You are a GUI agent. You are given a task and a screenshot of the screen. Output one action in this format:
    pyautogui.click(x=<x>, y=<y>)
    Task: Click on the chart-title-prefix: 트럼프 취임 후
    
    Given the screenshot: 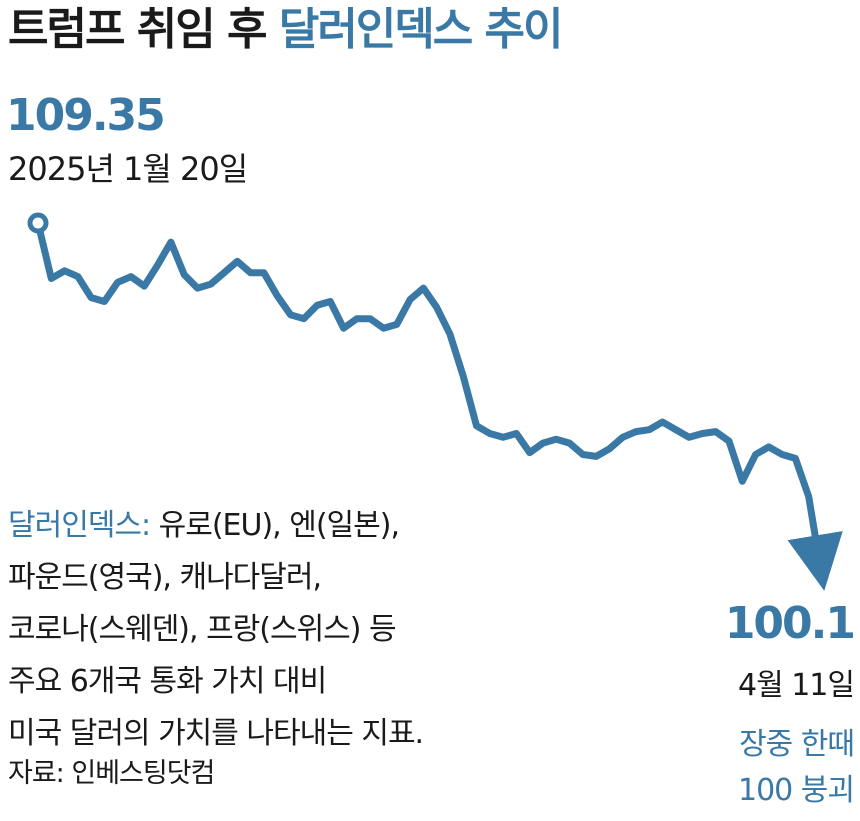 What is the action you would take?
    pyautogui.click(x=143, y=29)
    